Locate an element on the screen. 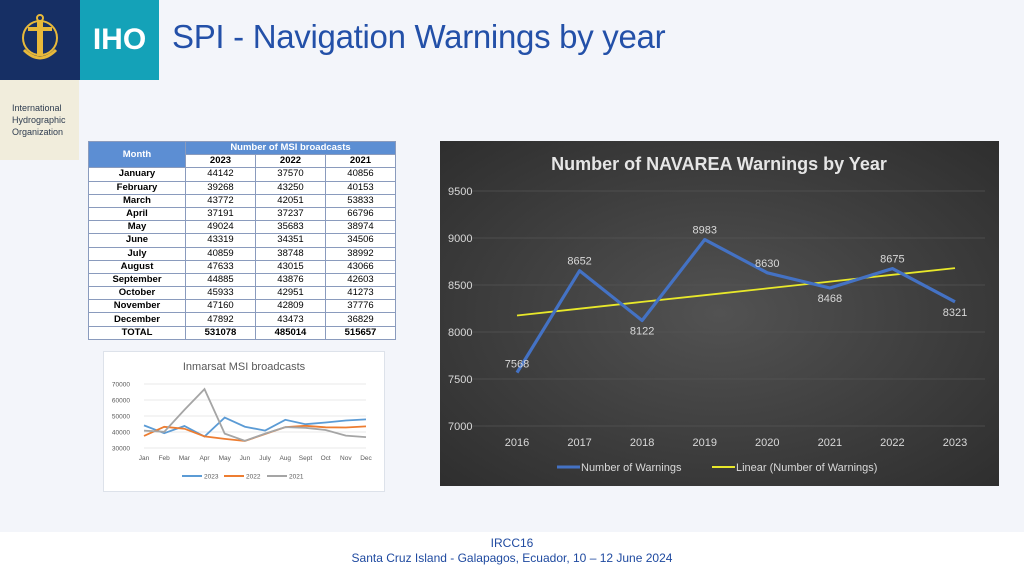 This screenshot has height=576, width=1024. org-line-2: Hydrographic is located at coordinates (39, 120).